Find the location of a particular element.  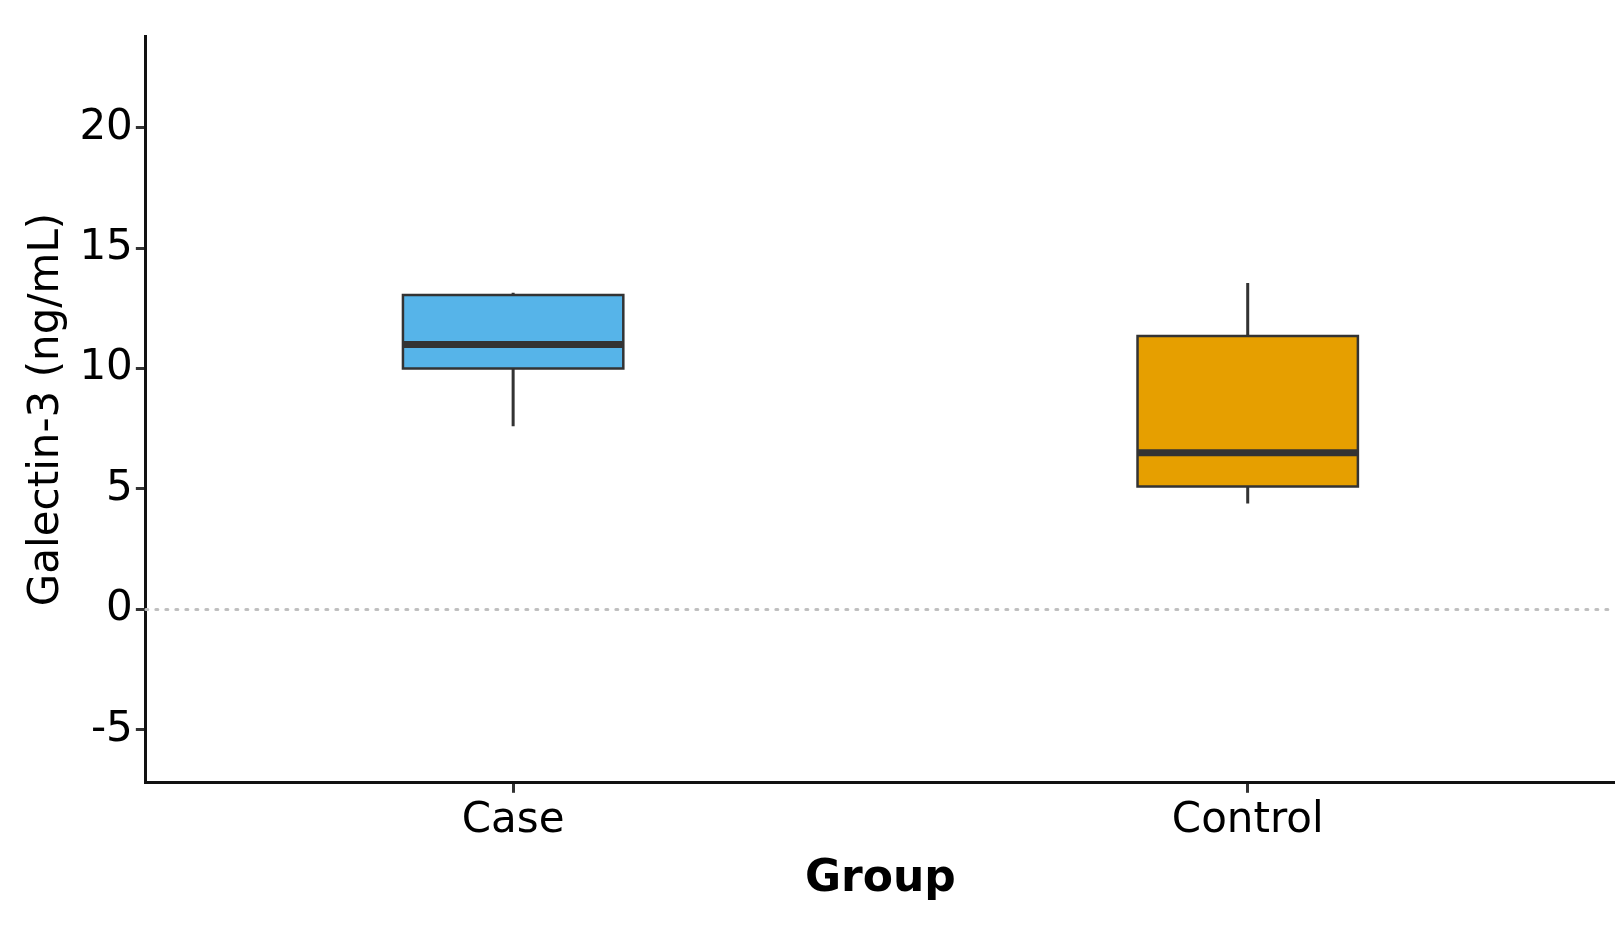

x-tick-label: Control is located at coordinates (1247, 817).